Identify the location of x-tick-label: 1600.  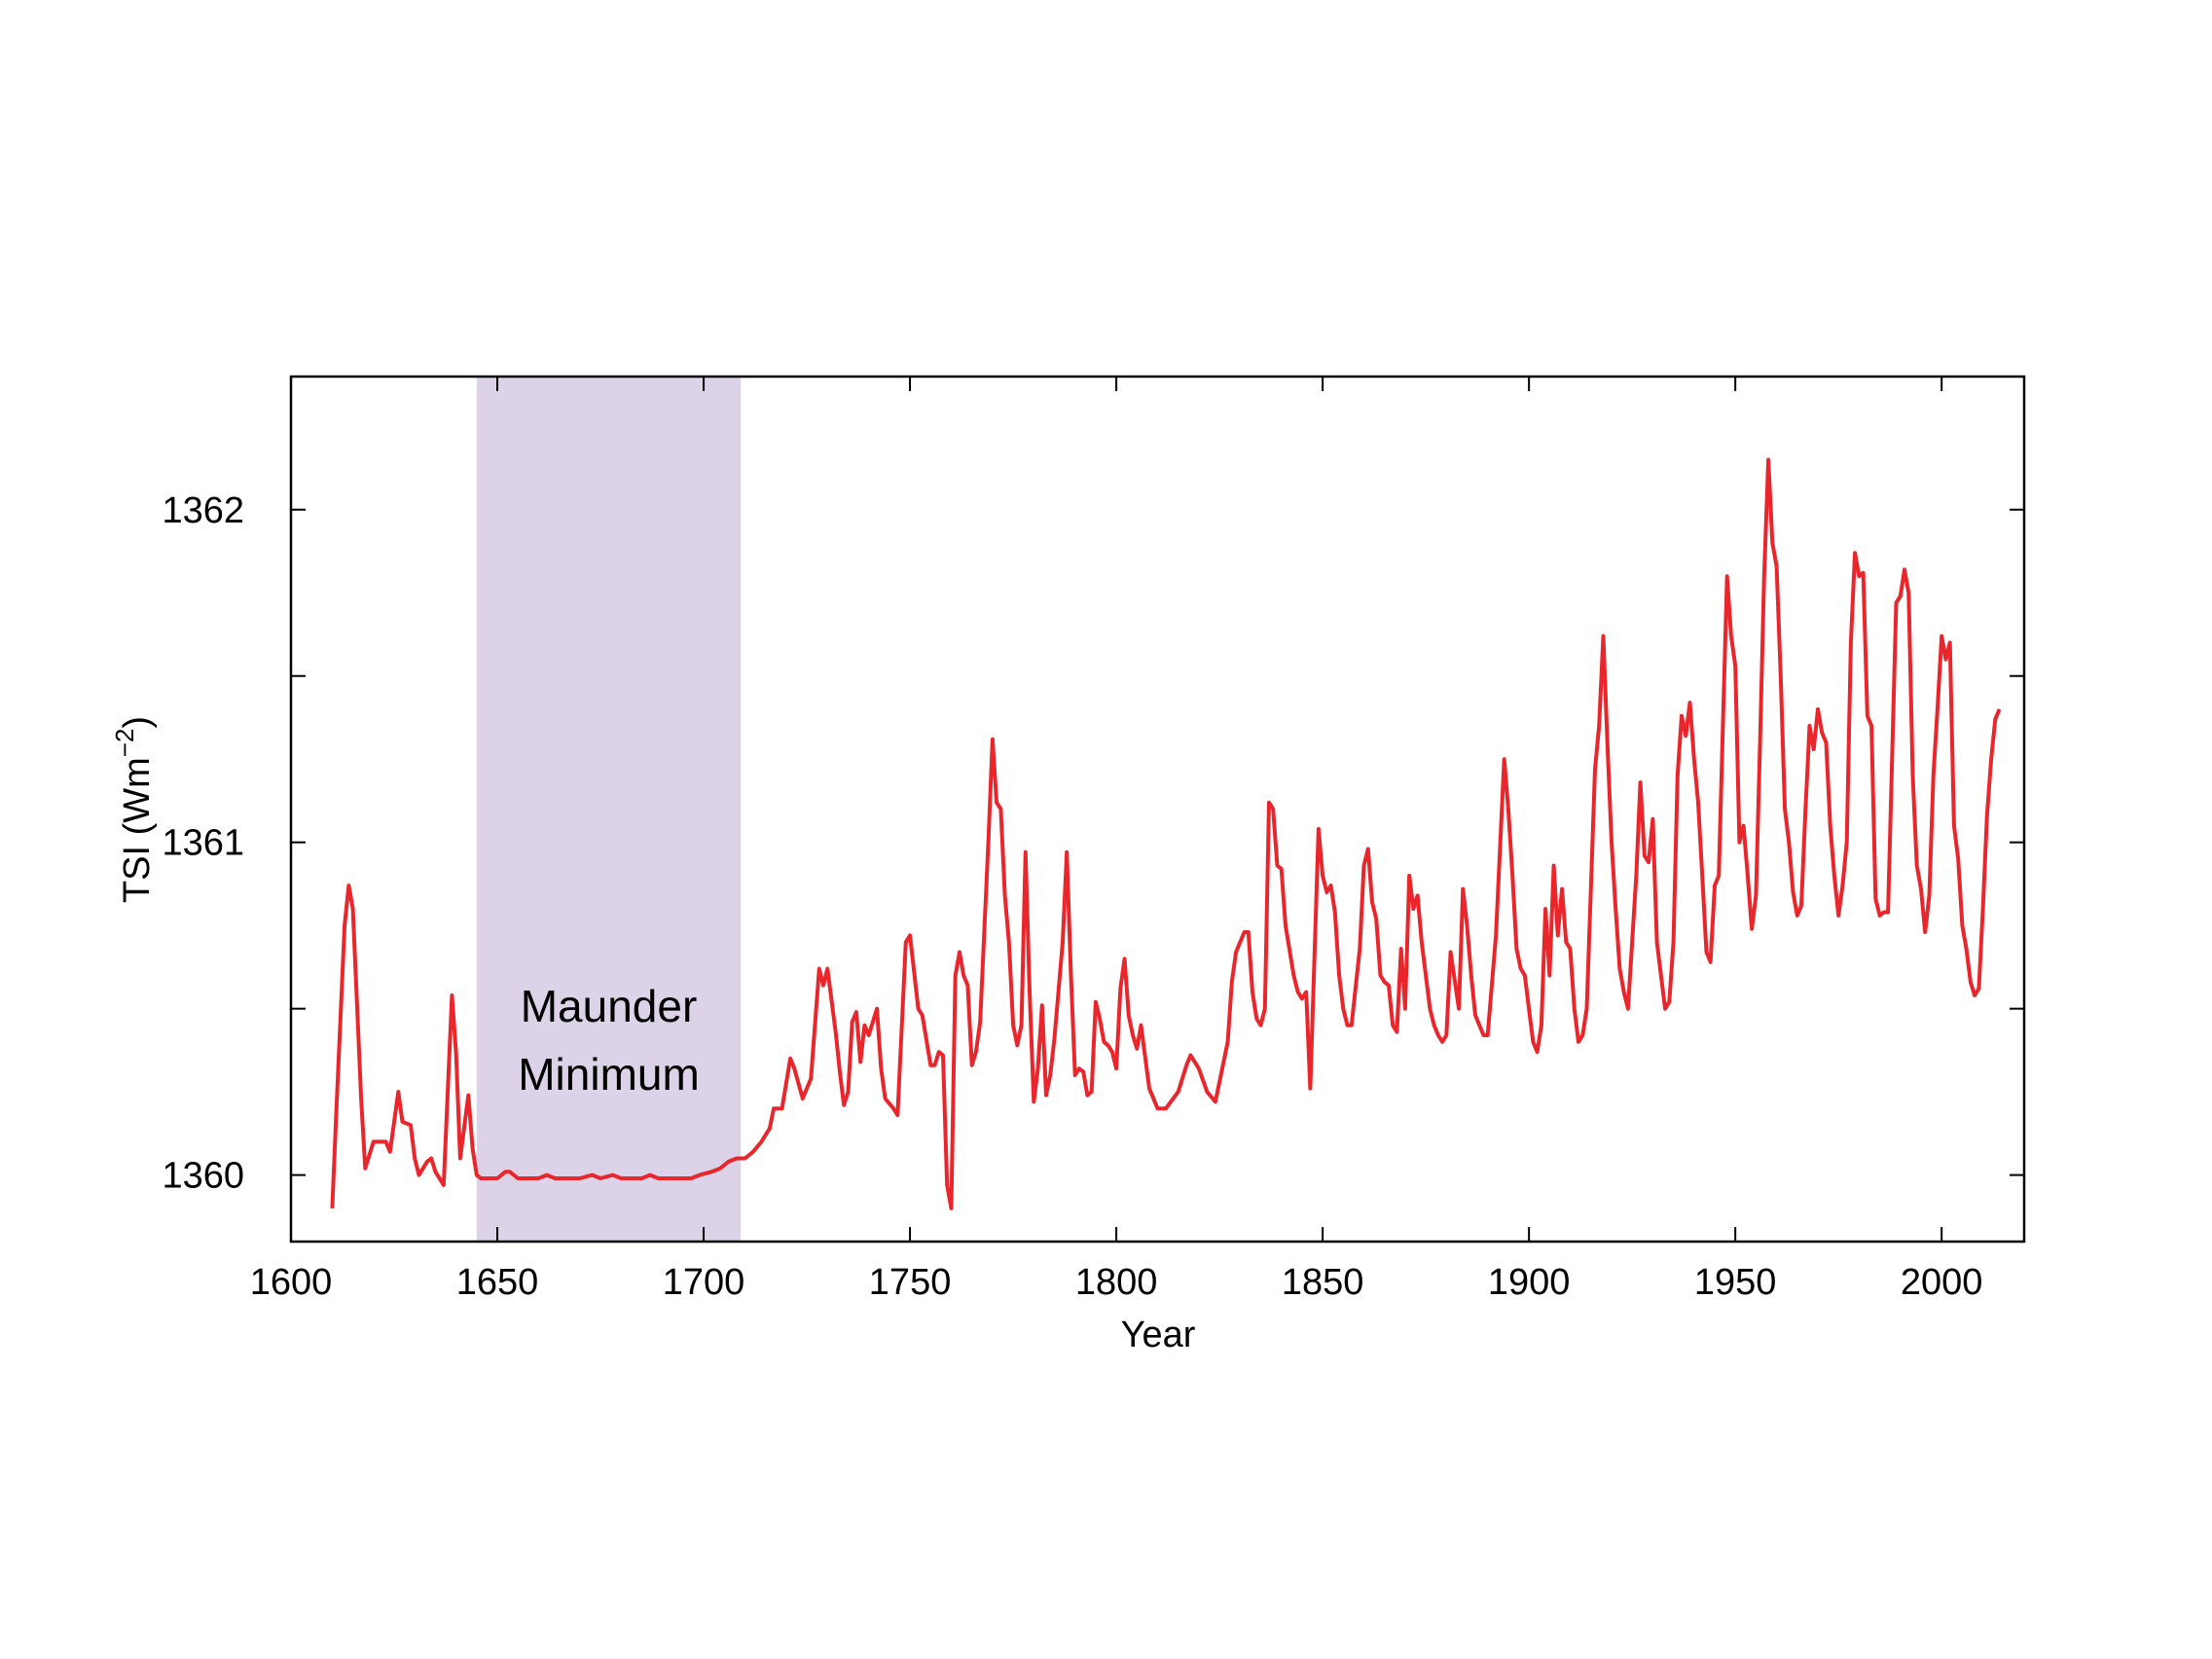
(291, 1283).